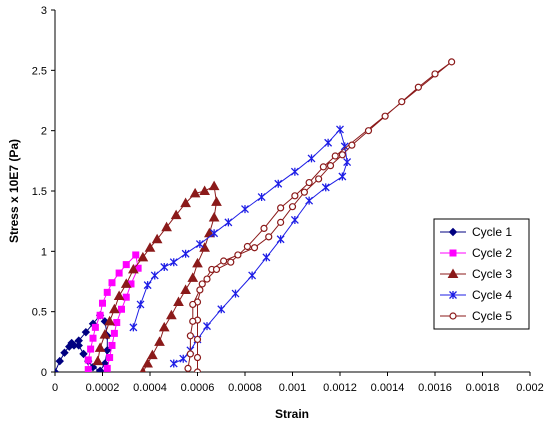 The image size is (550, 427). Describe the element at coordinates (492, 316) in the screenshot. I see `legend-label: Cycle 5` at that location.